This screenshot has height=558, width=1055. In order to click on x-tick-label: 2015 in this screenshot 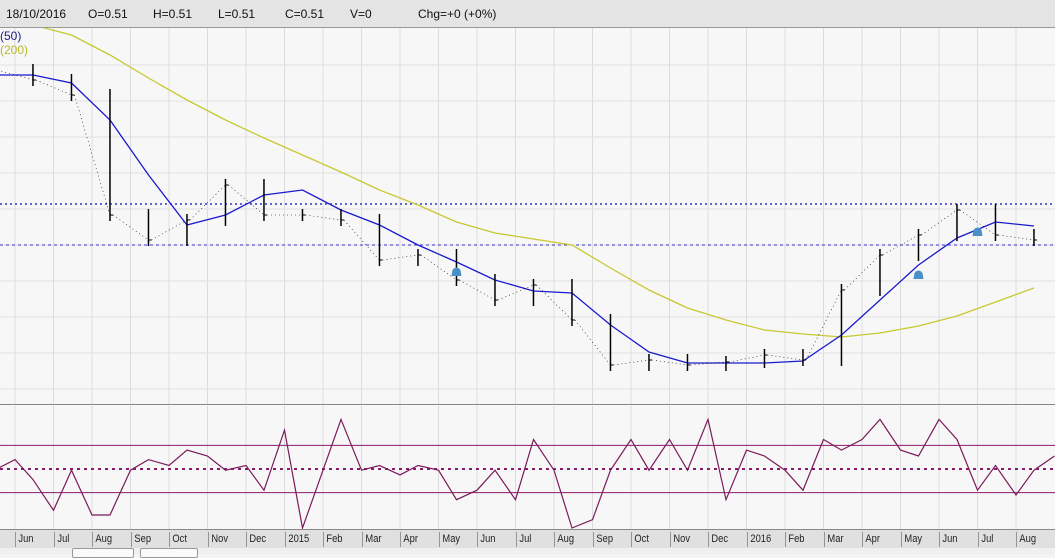, I will do `click(296, 539)`.